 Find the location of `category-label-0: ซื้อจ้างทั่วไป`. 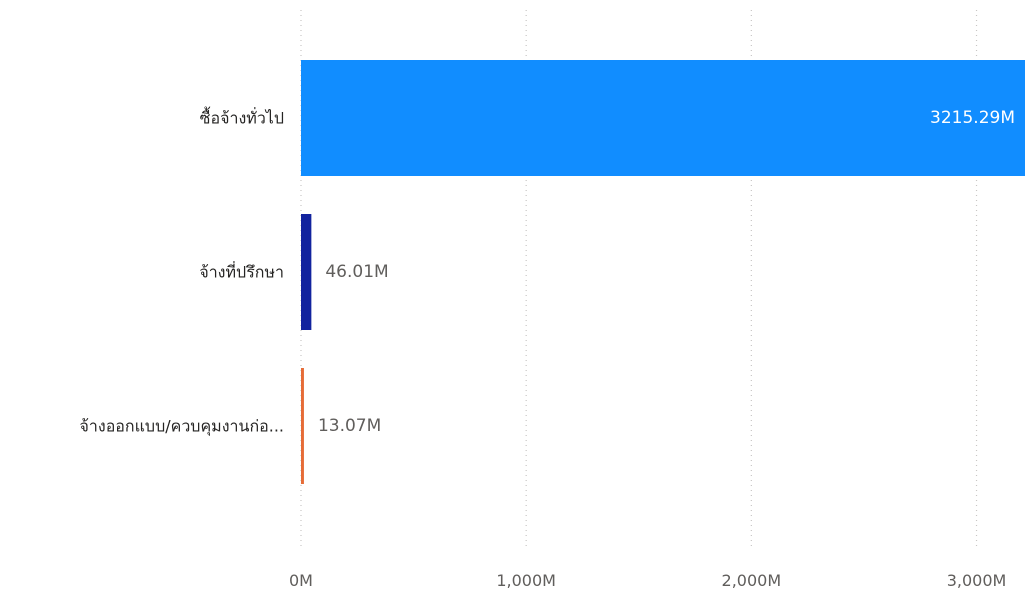

category-label-0: ซื้อจ้างทั่วไป is located at coordinates (242, 117).